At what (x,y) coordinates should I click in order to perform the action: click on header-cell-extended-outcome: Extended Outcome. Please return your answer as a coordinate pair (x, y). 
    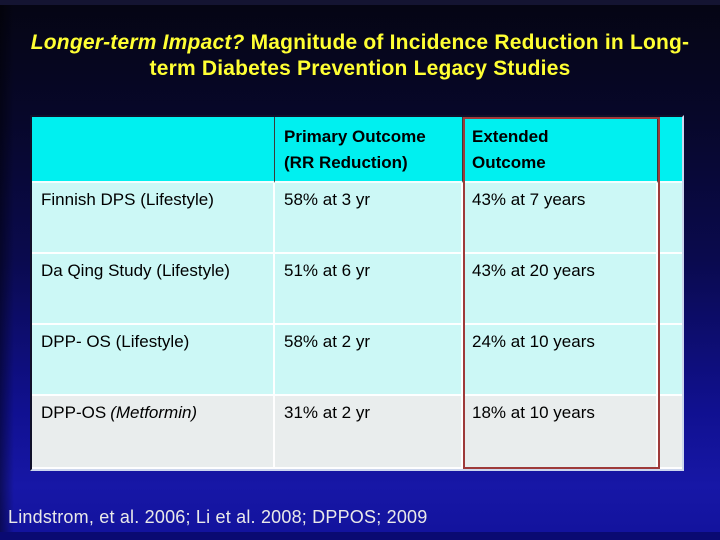
    Looking at the image, I should click on (560, 150).